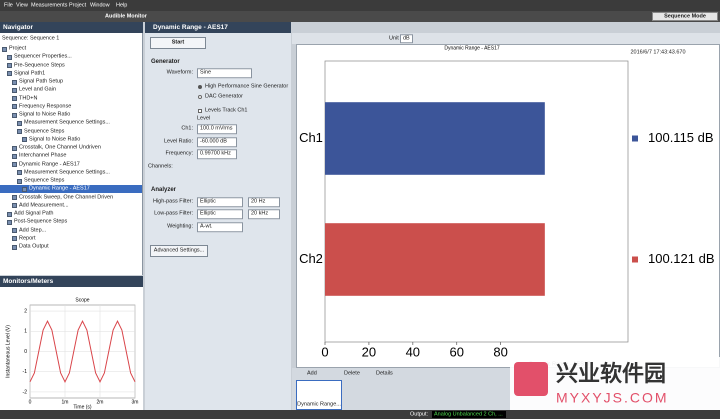  Describe the element at coordinates (506, 38) in the screenshot. I see `result-toolbar` at that location.